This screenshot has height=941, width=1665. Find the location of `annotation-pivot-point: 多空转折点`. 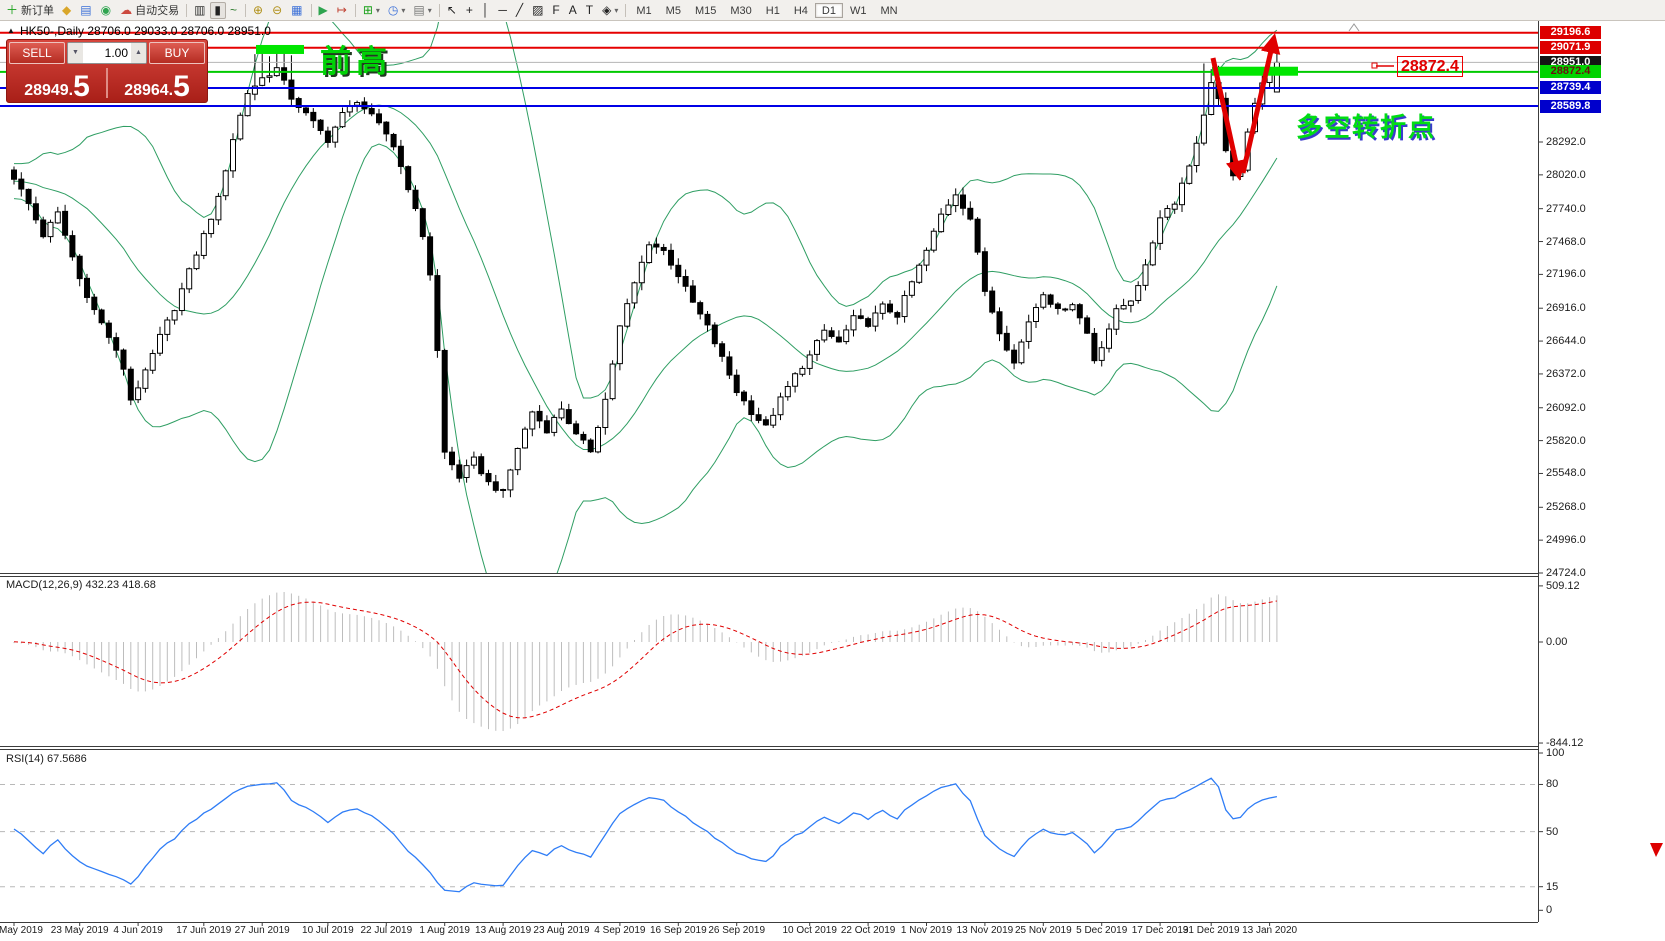

annotation-pivot-point: 多空转折点 is located at coordinates (1366, 127).